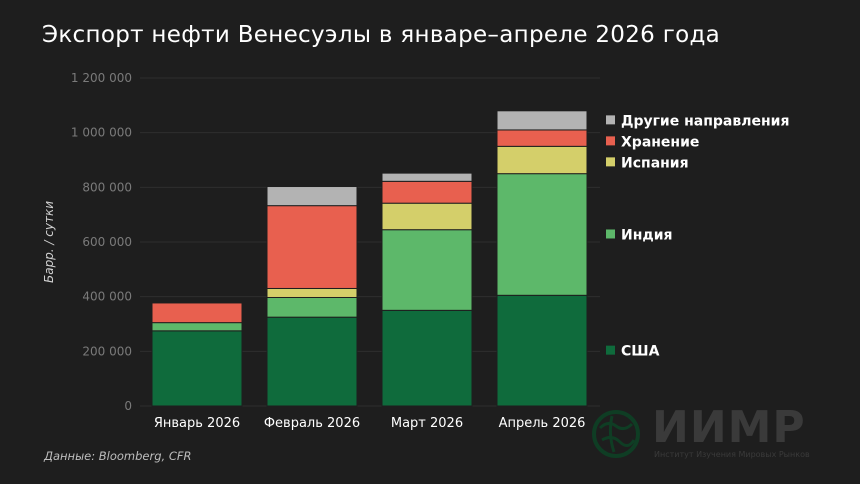  I want to click on y-tick-label: 400 000, so click(107, 297).